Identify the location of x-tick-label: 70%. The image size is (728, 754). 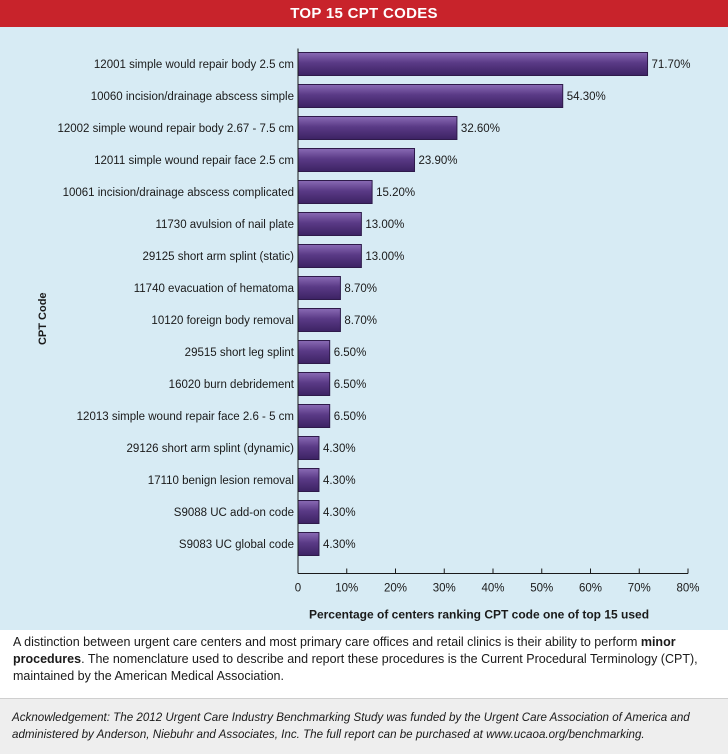
(639, 589).